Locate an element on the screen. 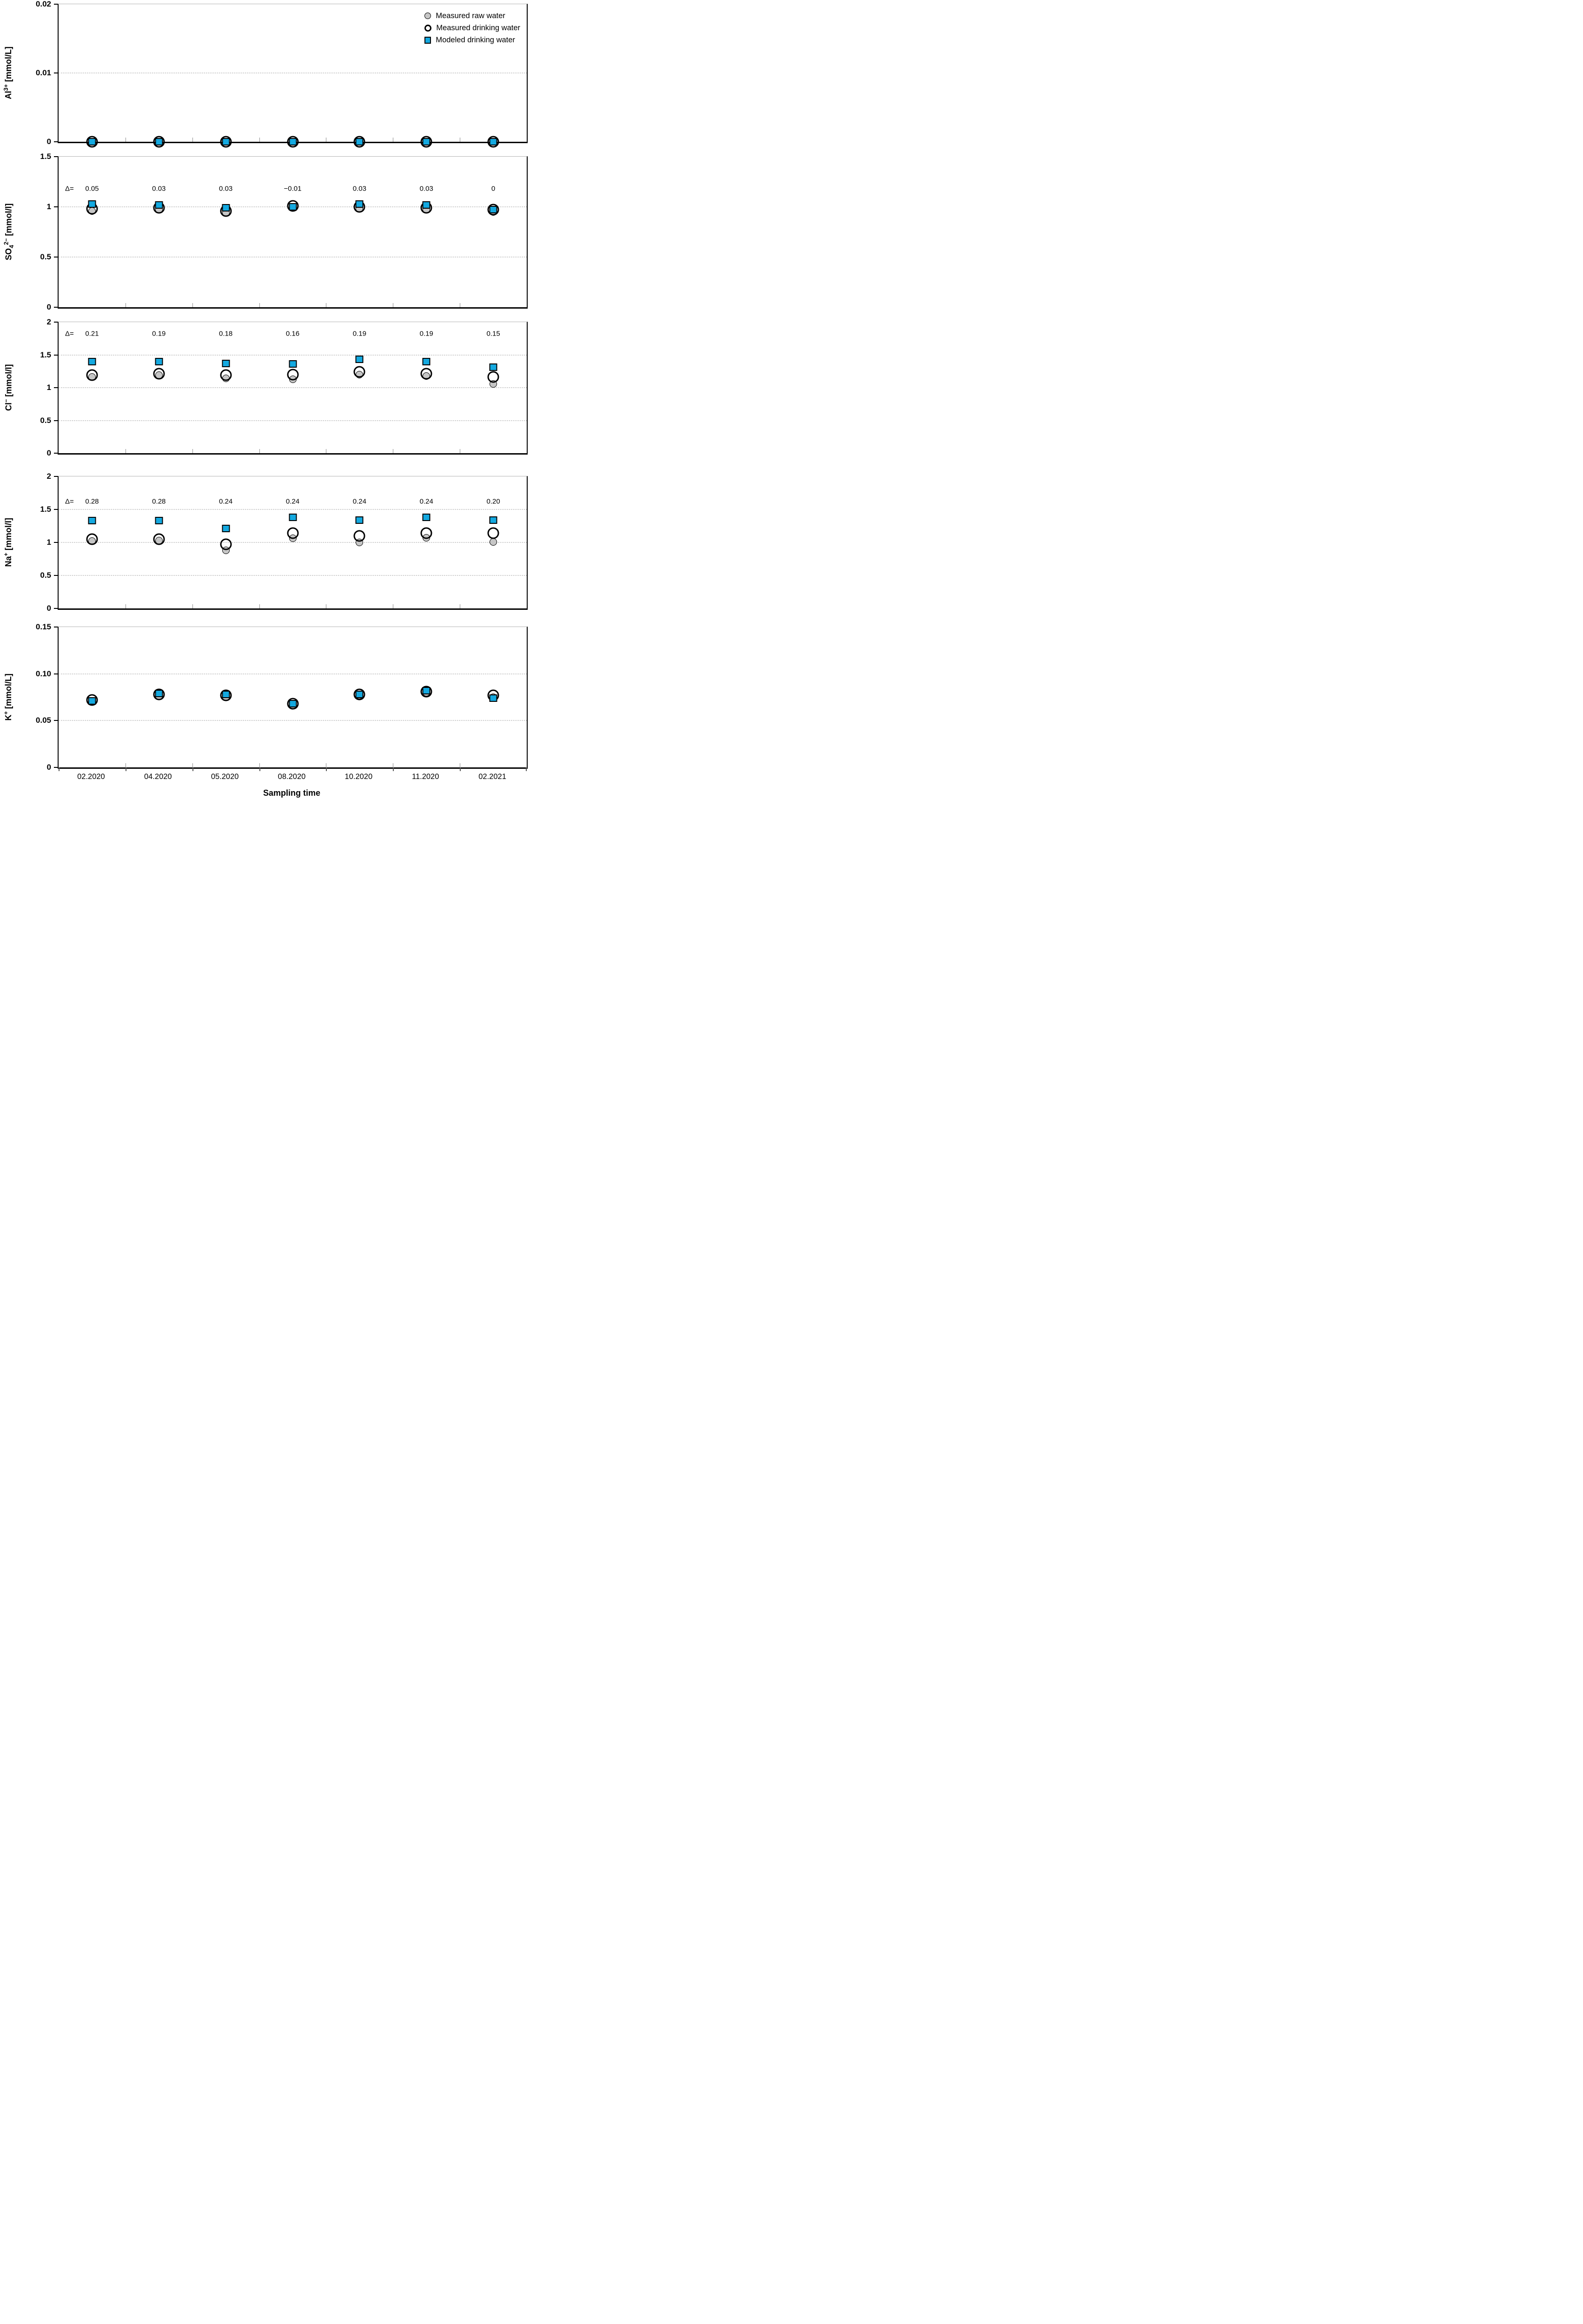  x-tick-label: 04.2020 is located at coordinates (158, 776).